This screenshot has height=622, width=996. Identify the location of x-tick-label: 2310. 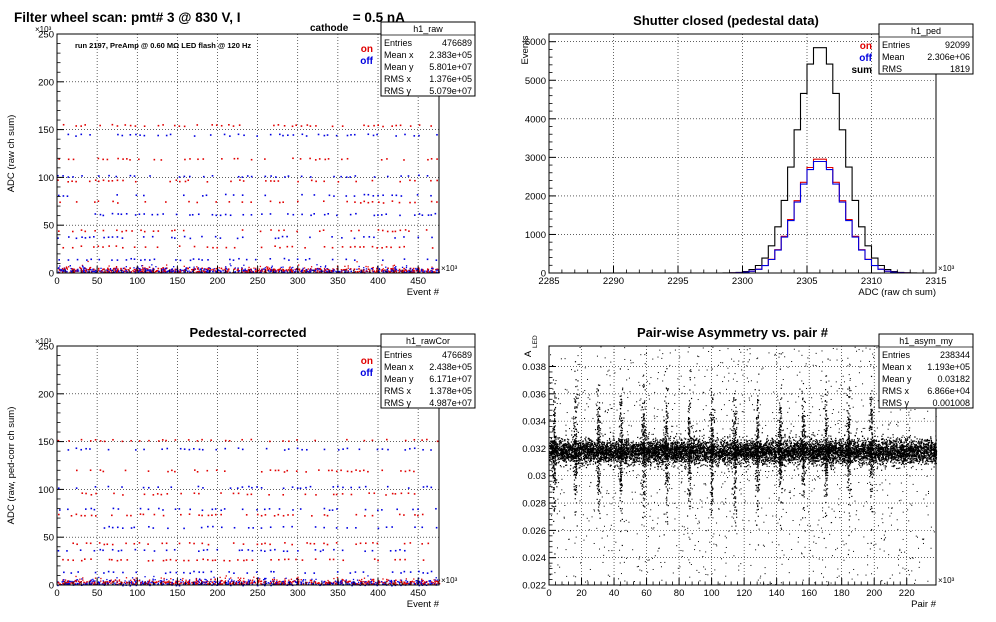
(871, 281).